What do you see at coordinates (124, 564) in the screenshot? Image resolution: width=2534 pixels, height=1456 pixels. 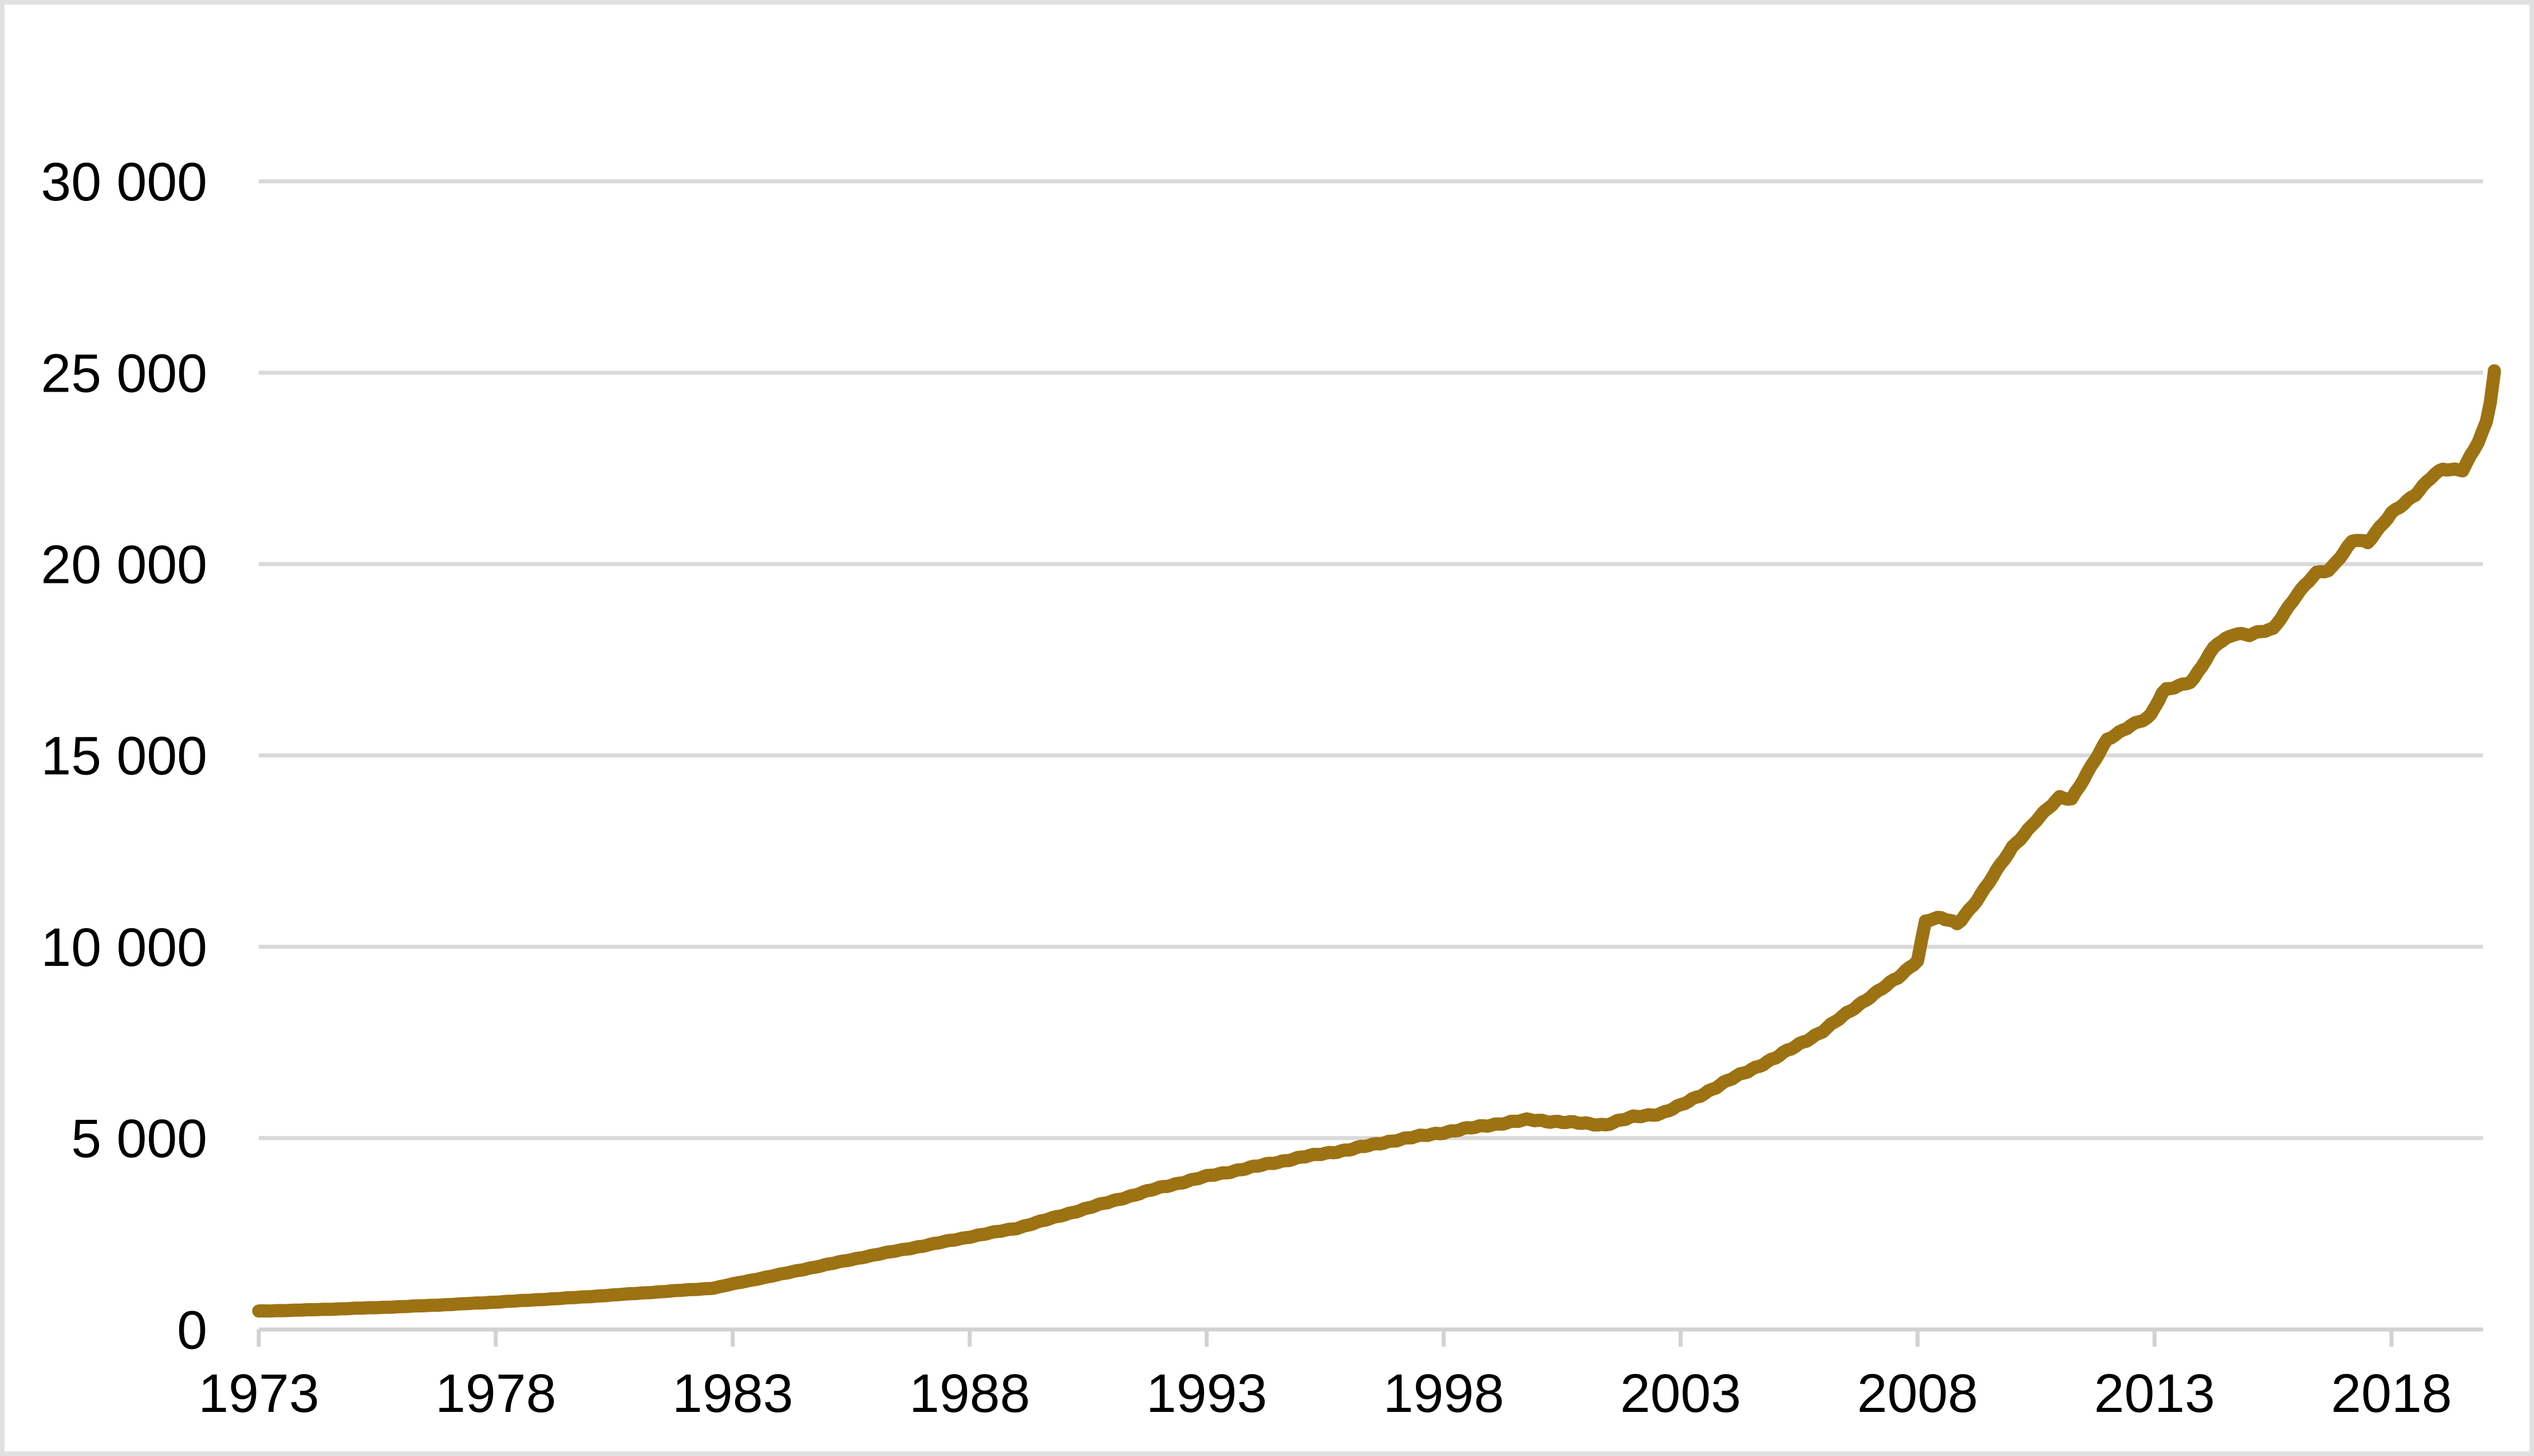 I see `y-tick-label-20000: 20 000` at bounding box center [124, 564].